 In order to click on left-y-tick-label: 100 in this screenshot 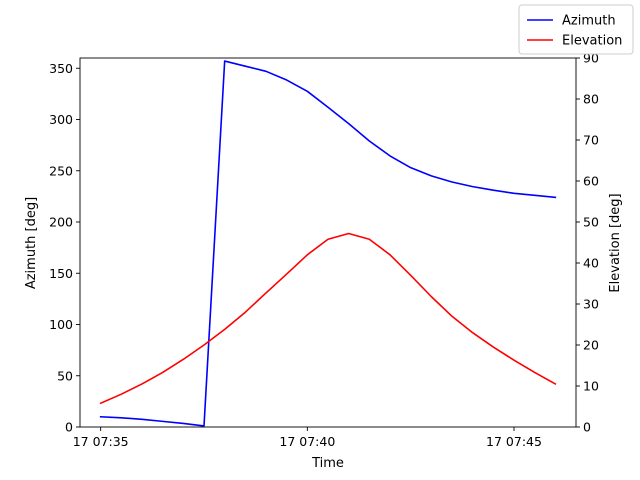, I will do `click(61, 324)`.